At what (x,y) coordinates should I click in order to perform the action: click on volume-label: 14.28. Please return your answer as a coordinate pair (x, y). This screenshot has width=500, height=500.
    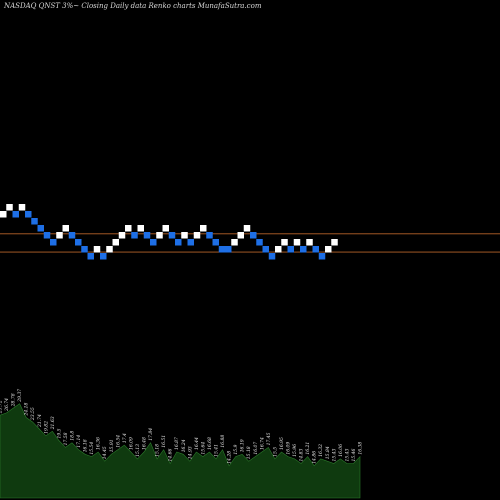
    Looking at the image, I should click on (230, 457).